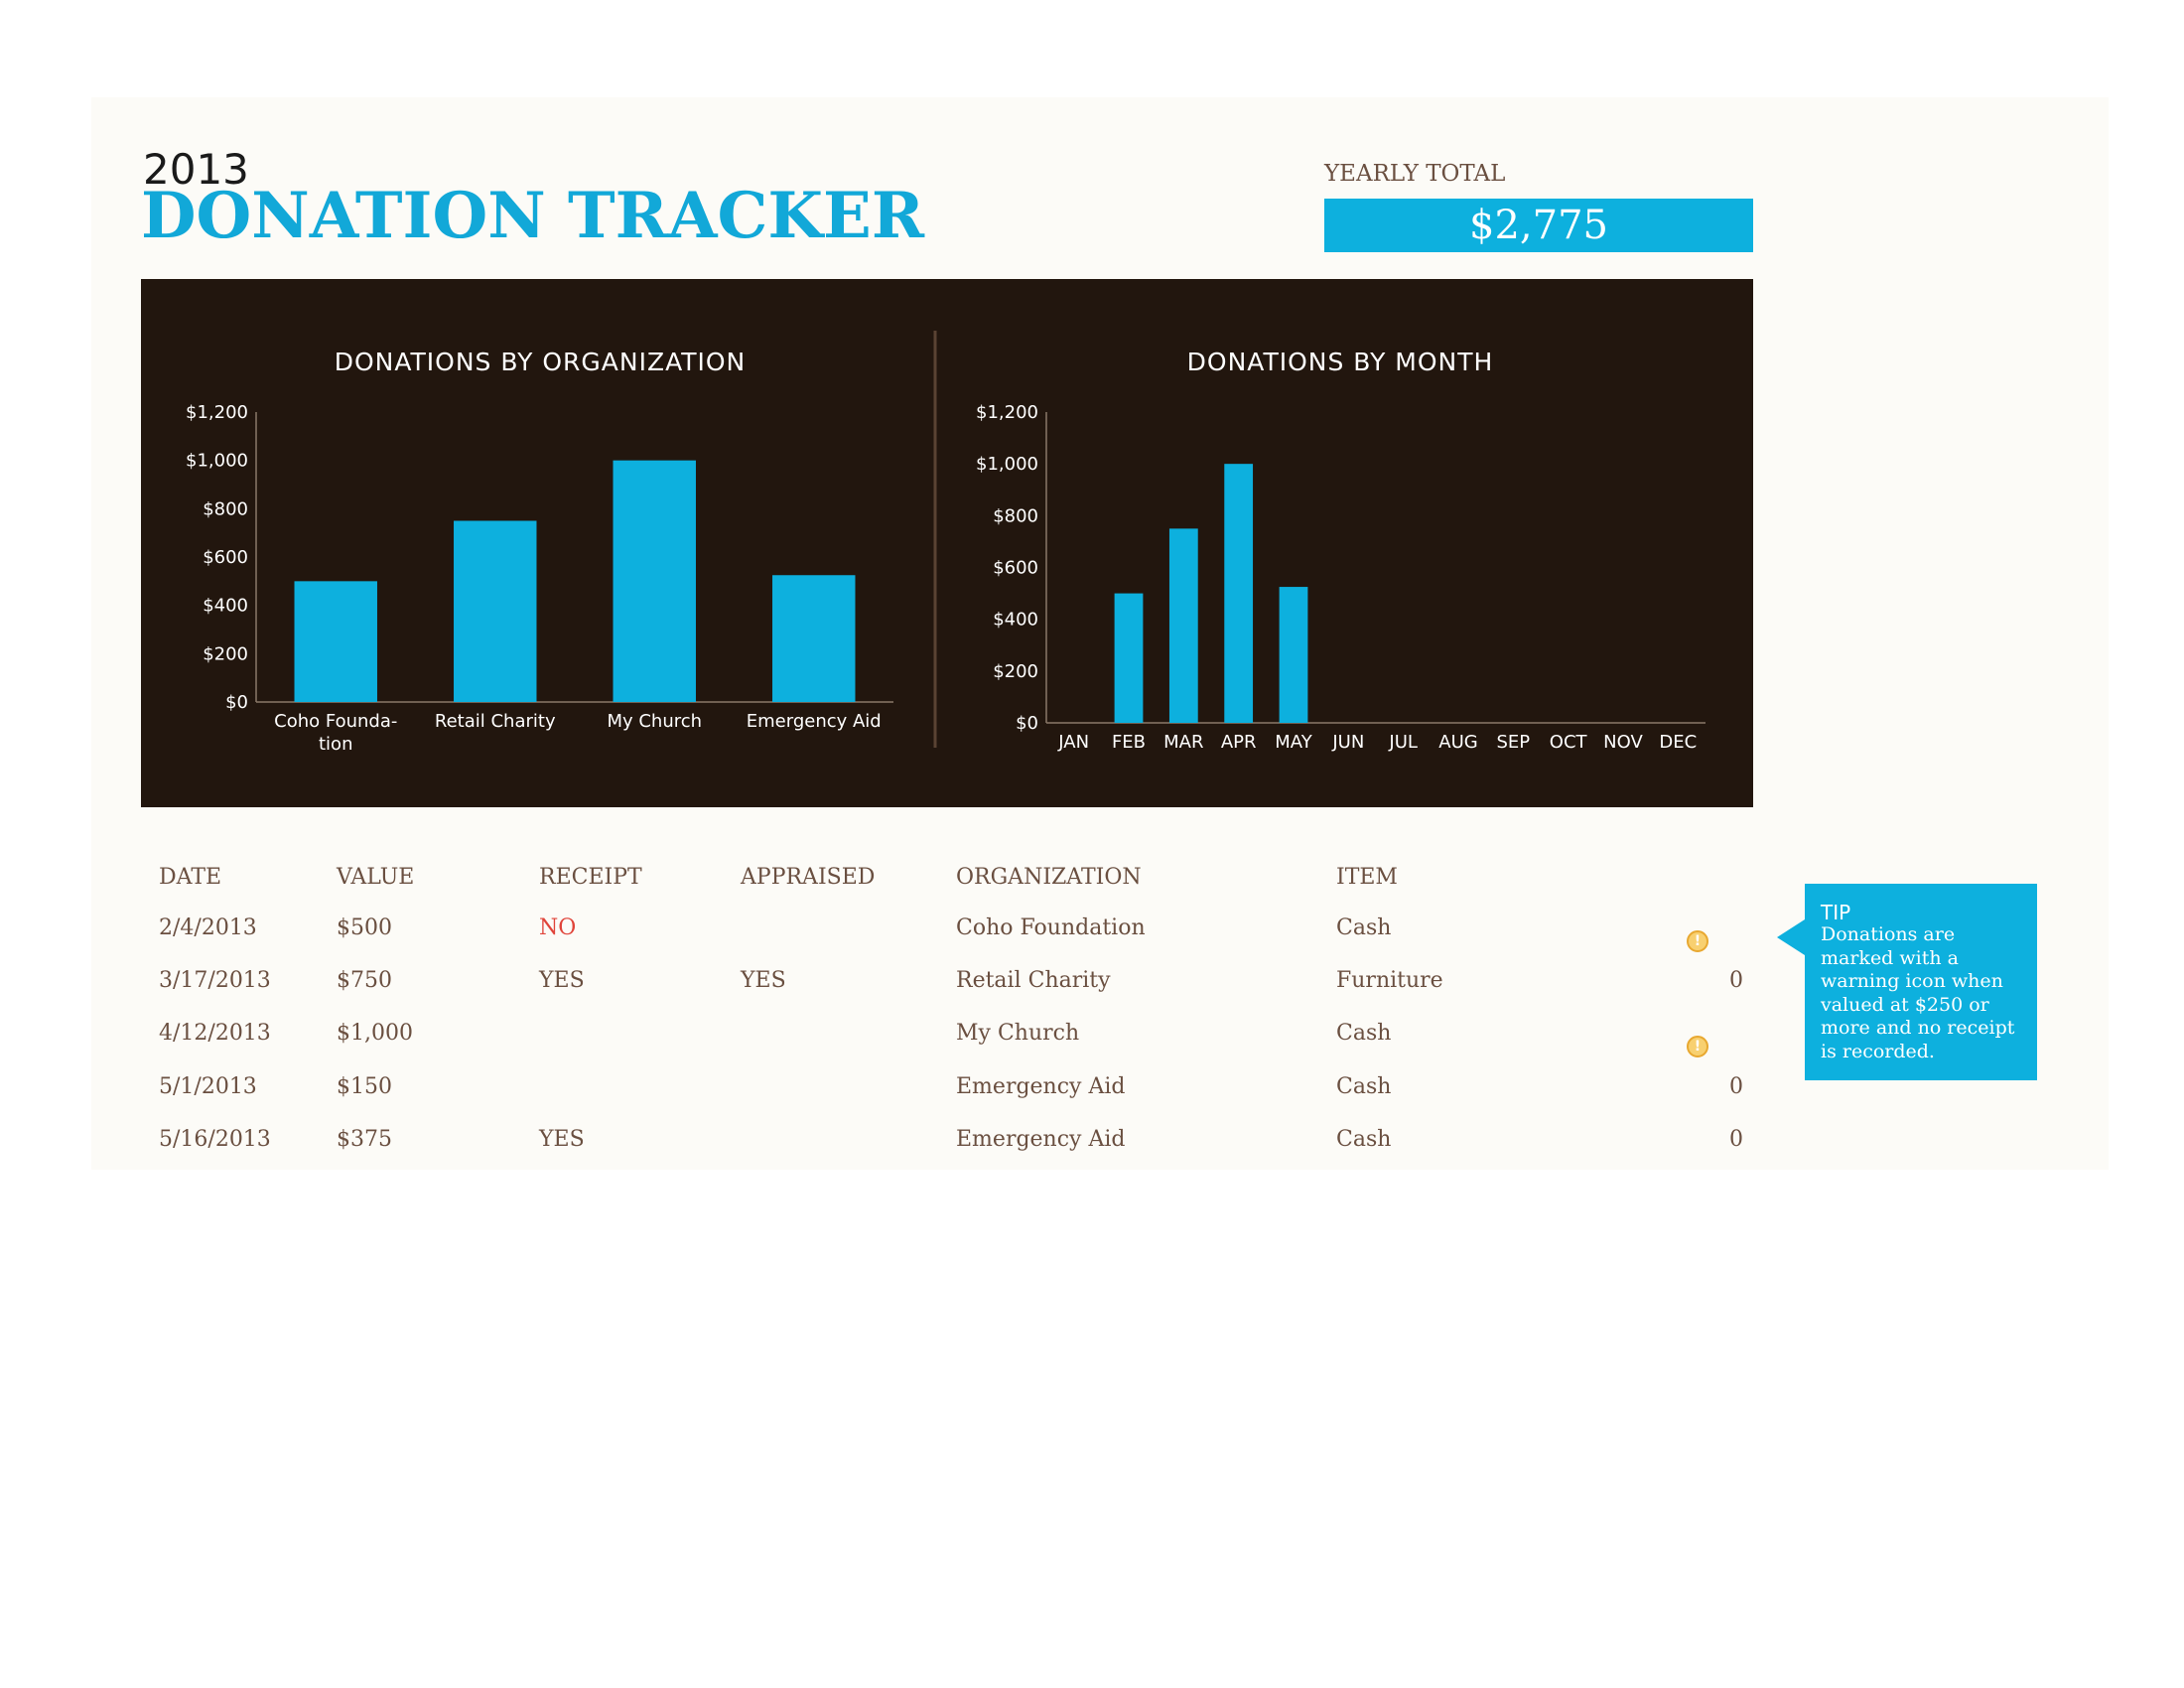 Image resolution: width=2184 pixels, height=1688 pixels. Describe the element at coordinates (1007, 464) in the screenshot. I see `month-chart-y-tick-label: $1,000` at that location.